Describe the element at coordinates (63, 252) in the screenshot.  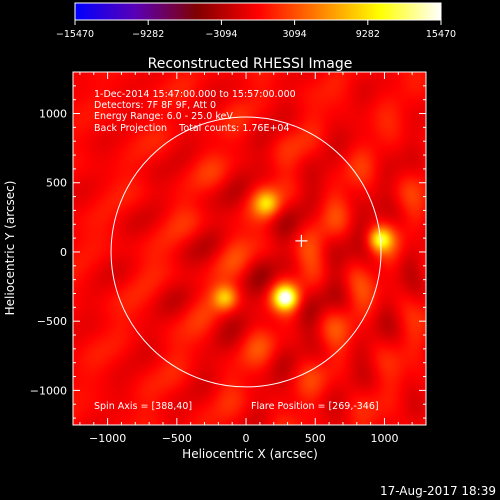
I see `y-tick-label: 0` at that location.